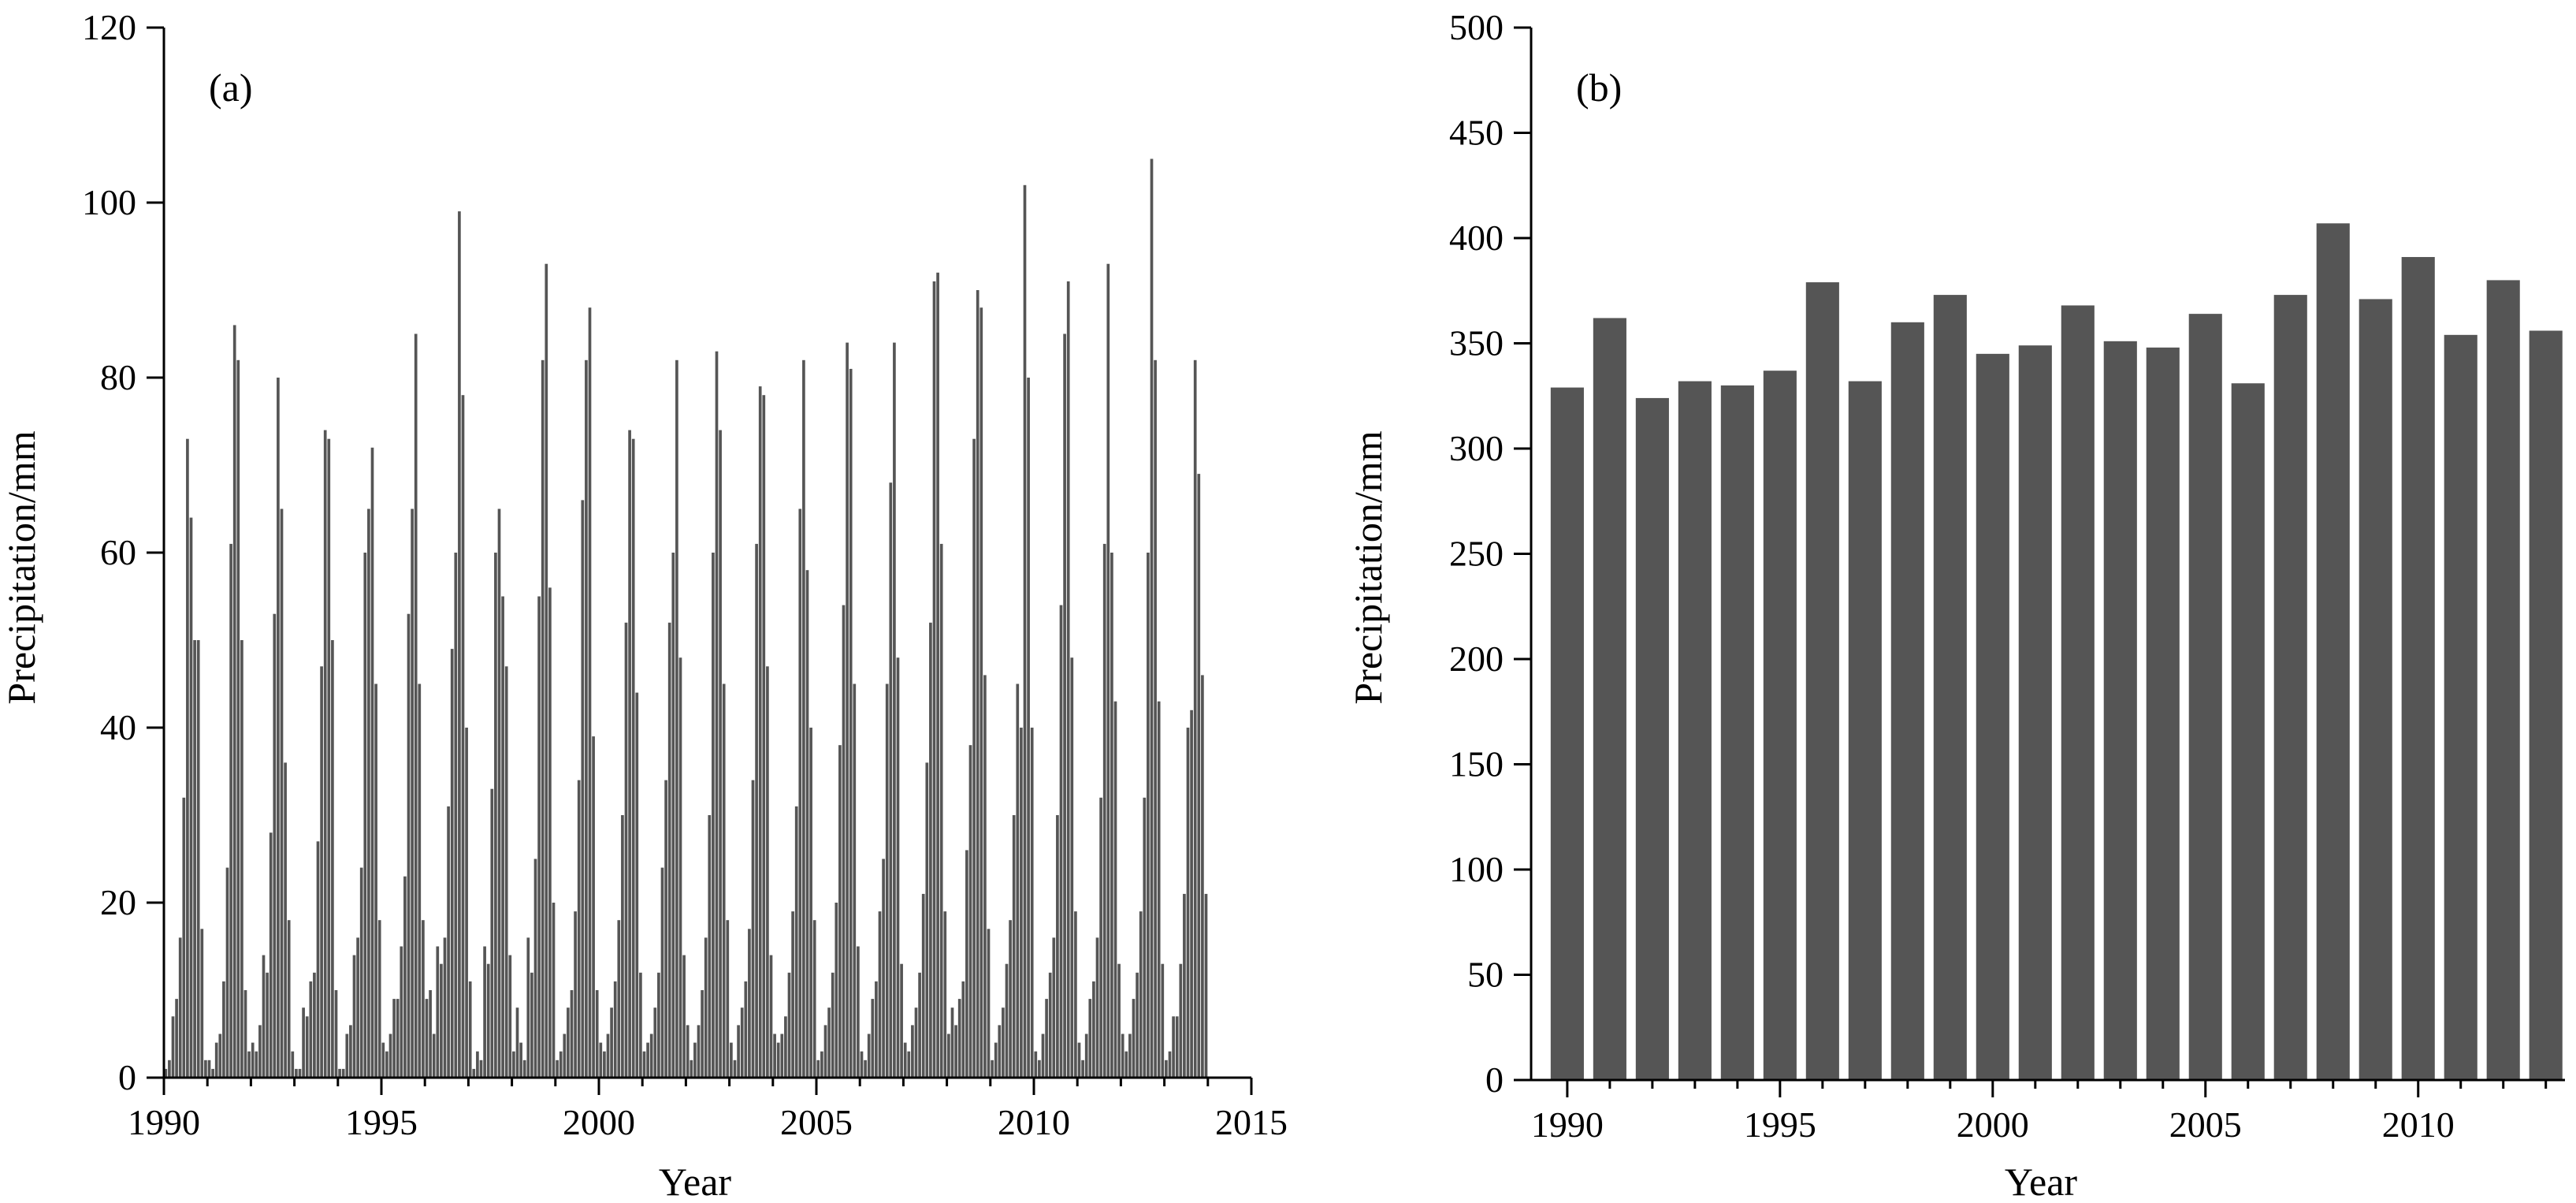 The width and height of the screenshot is (2576, 1203). I want to click on panel-b-x-tick-label: 2005, so click(2205, 1124).